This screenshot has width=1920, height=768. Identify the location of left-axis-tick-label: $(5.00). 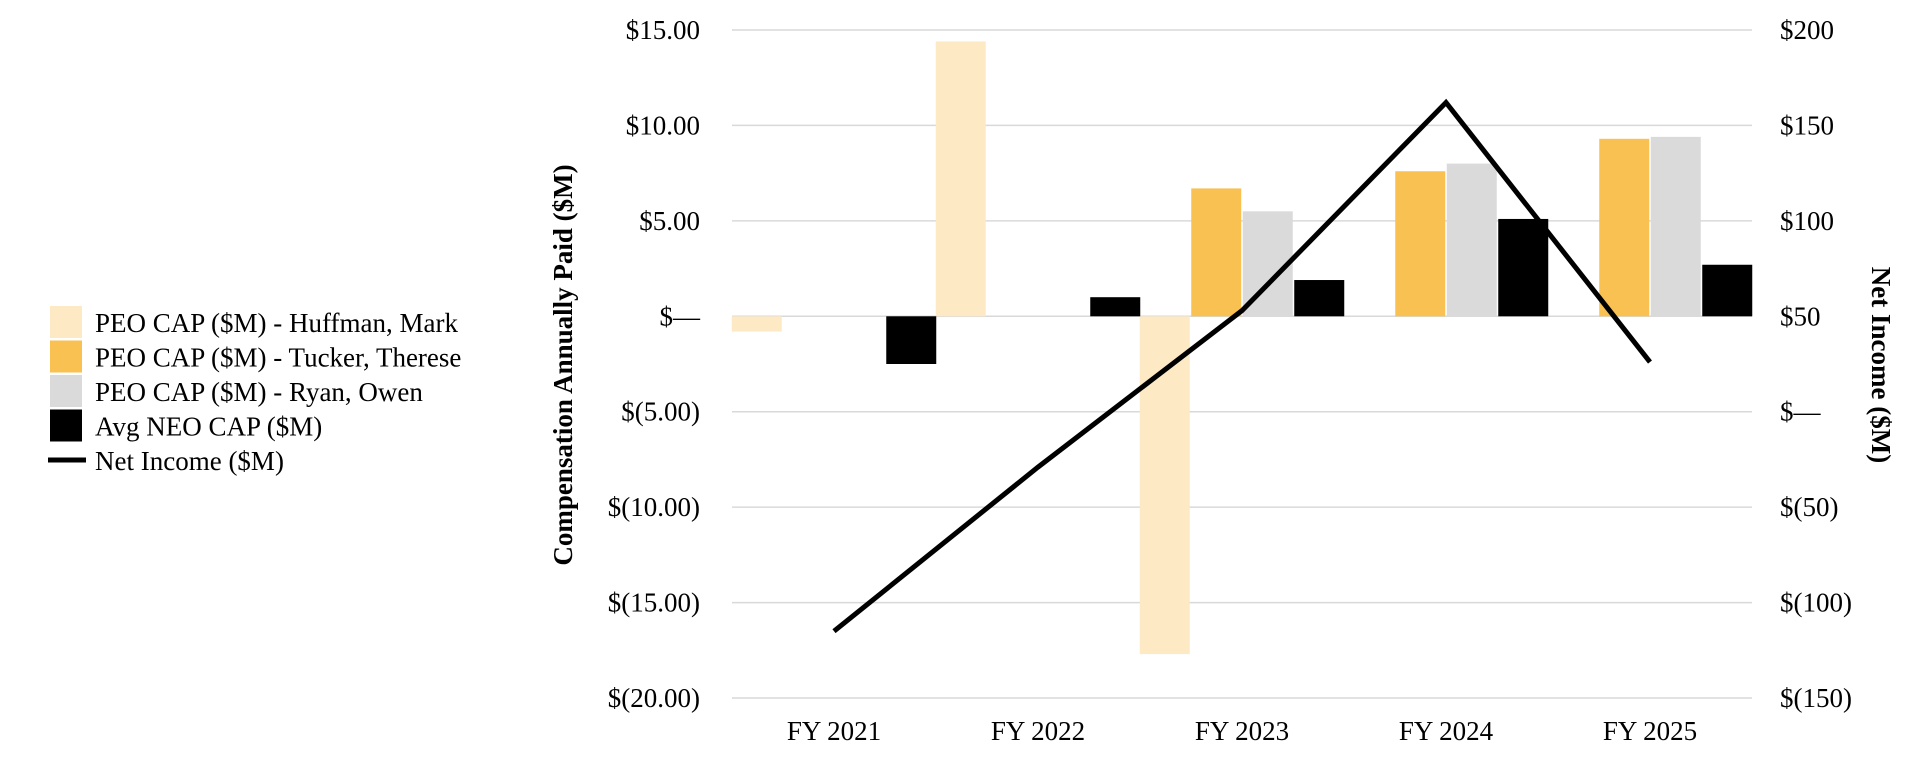
(660, 412).